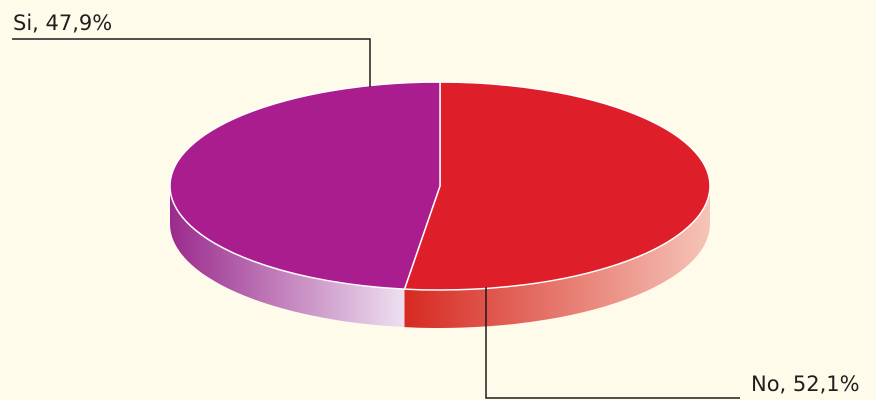 This screenshot has width=876, height=400. I want to click on pie-side-si, so click(287, 257).